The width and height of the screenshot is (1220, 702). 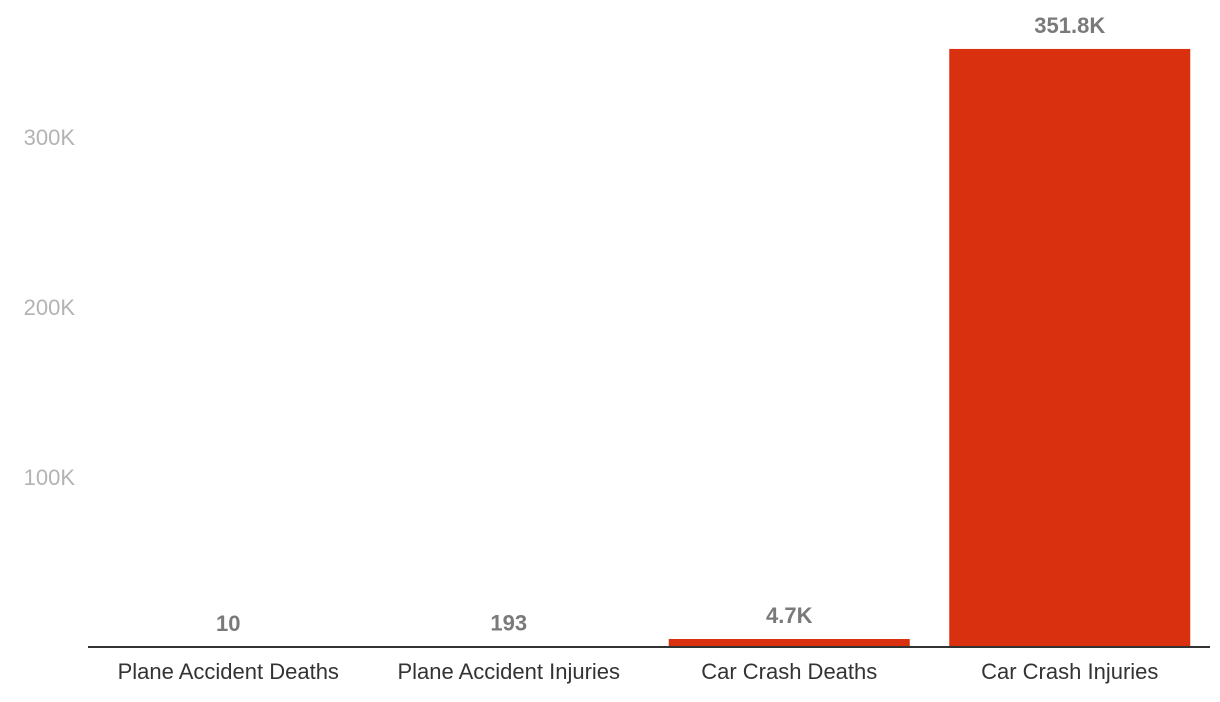 I want to click on value-label-plane-accident-deaths: 10, so click(x=228, y=623).